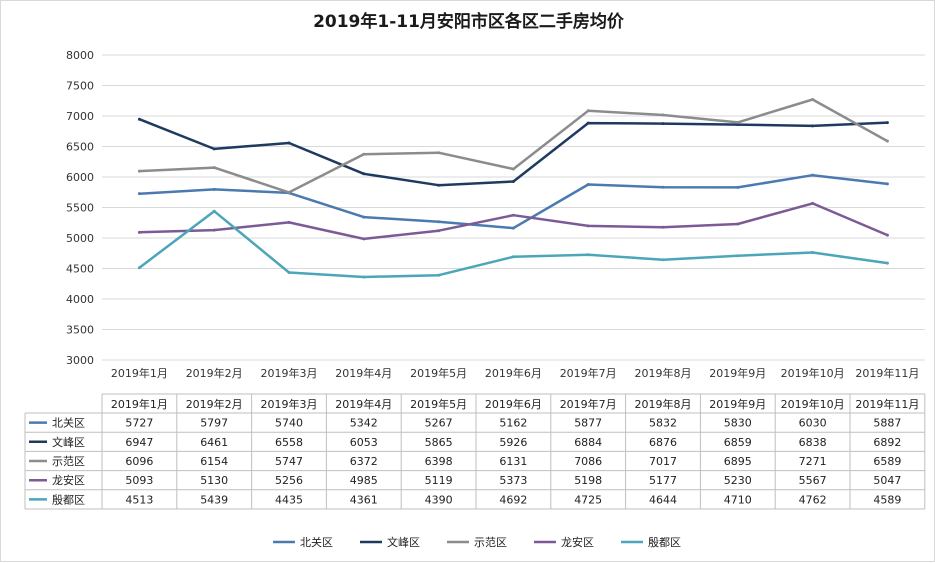  I want to click on table-cell: 5797, so click(214, 423).